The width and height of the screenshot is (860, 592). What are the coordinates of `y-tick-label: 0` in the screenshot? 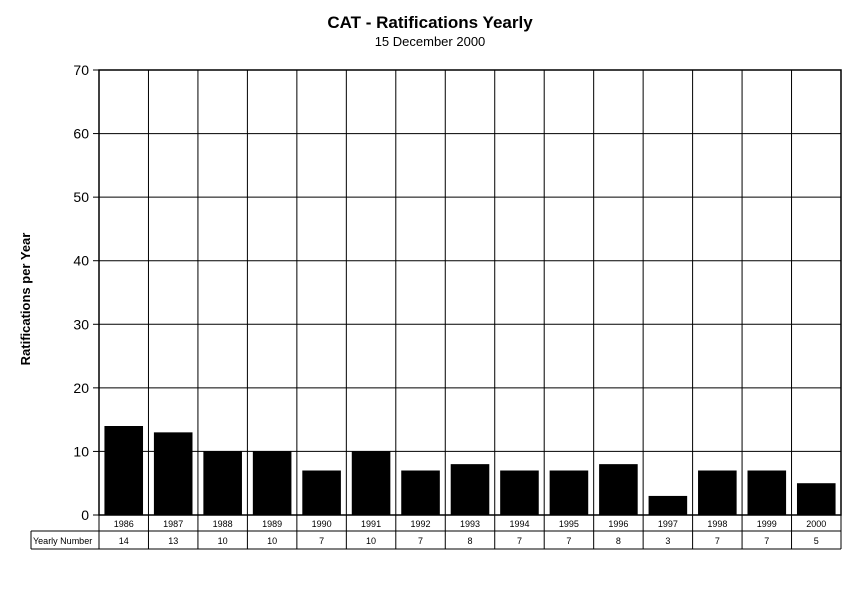 It's located at (85, 515).